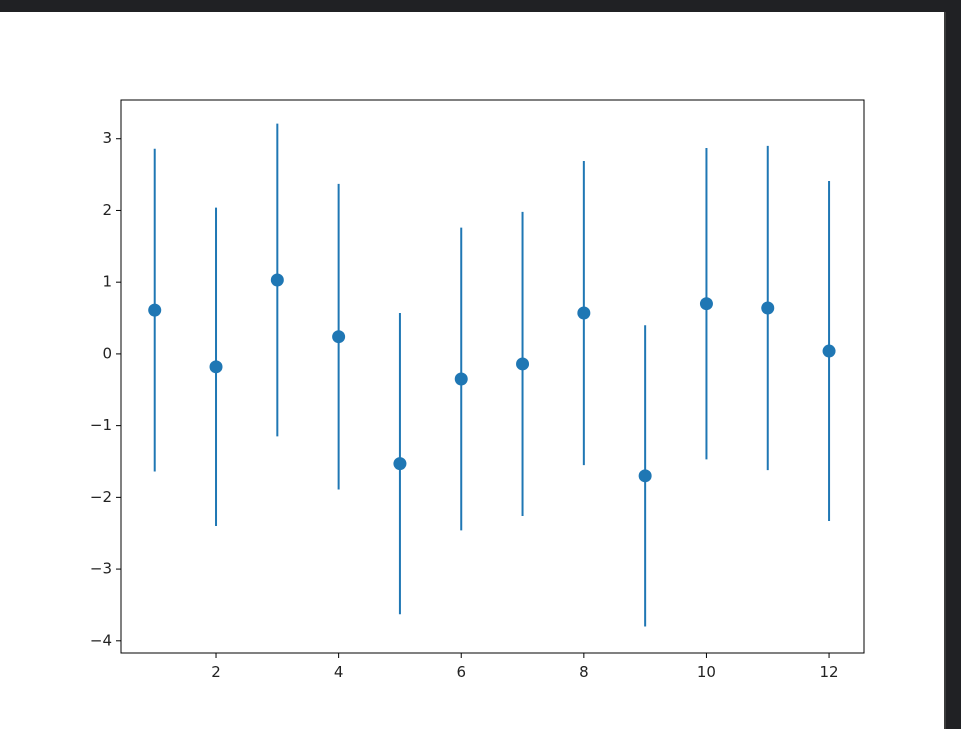  Describe the element at coordinates (101, 425) in the screenshot. I see `y-tick-label: −1` at that location.